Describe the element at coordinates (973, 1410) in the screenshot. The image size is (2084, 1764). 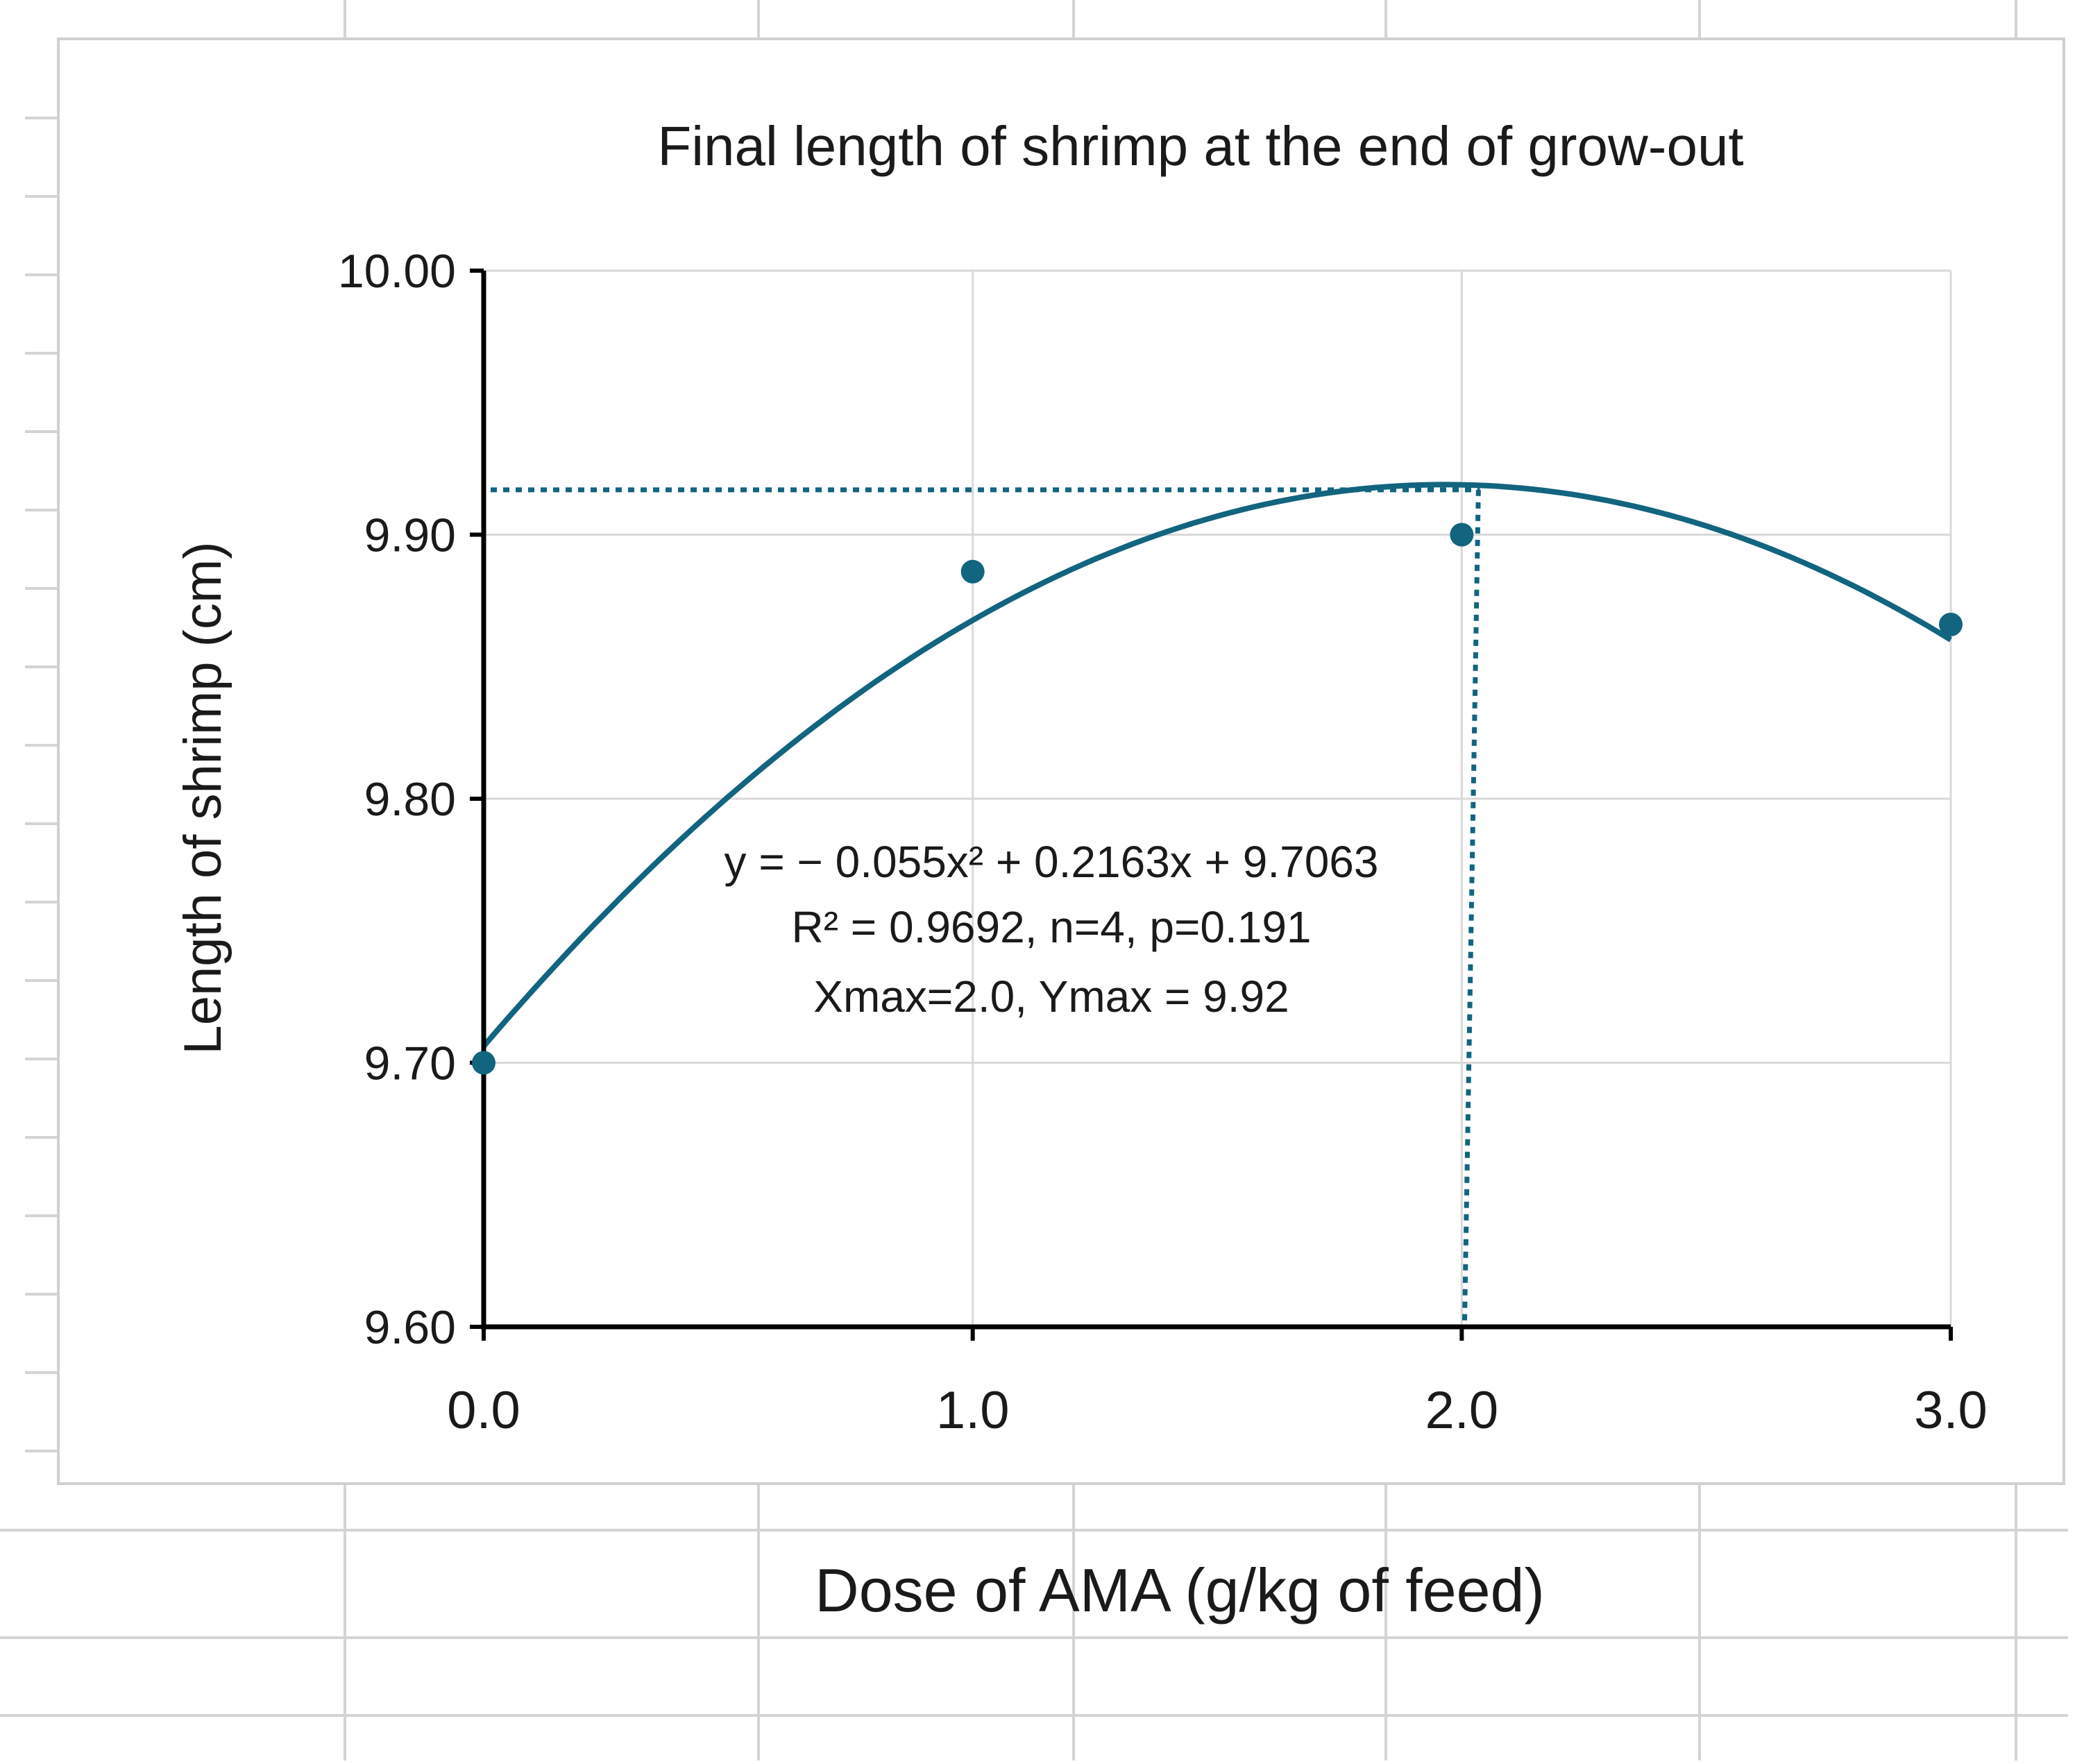
I see `x-tick-label: 1.0` at that location.